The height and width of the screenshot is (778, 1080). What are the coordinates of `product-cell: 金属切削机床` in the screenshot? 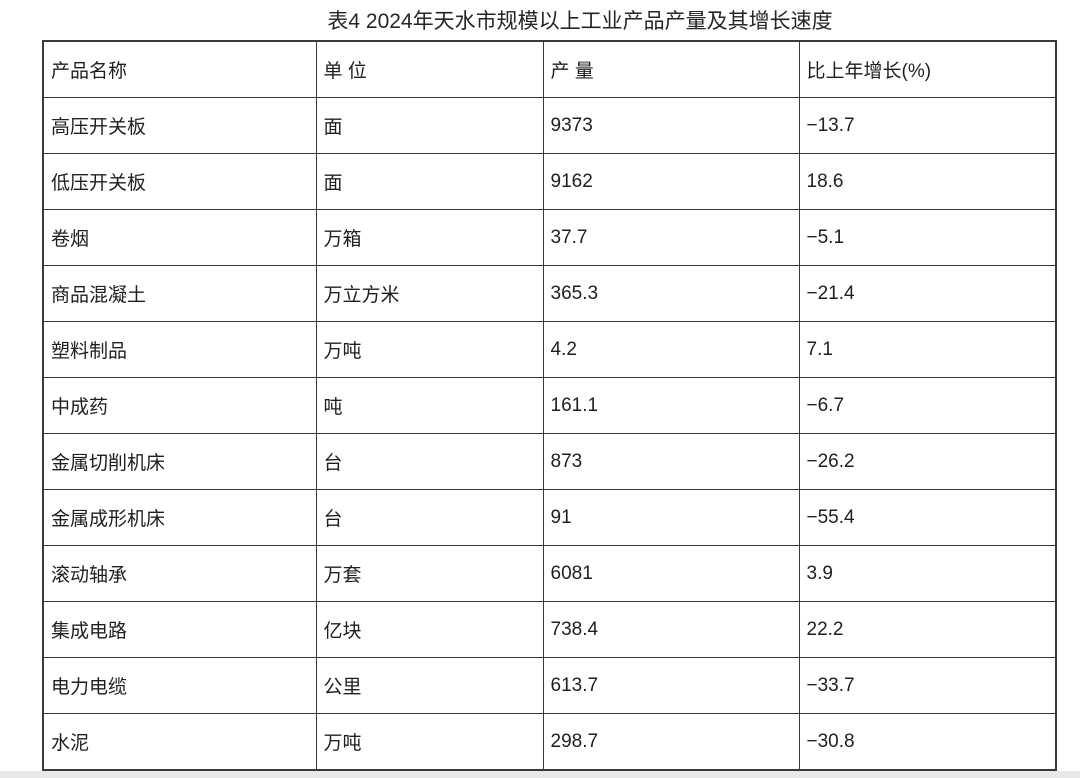 It's located at (179, 461).